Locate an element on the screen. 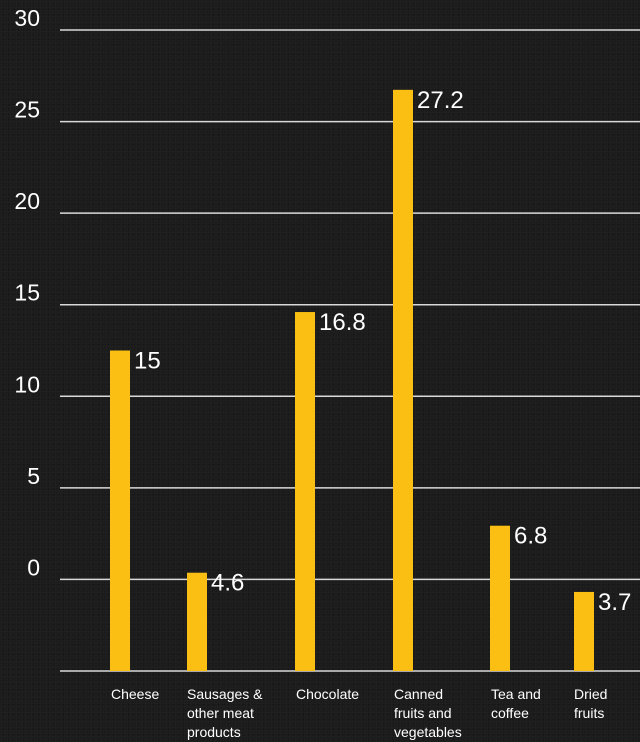 This screenshot has height=742, width=640. data-label: 15 is located at coordinates (147, 361).